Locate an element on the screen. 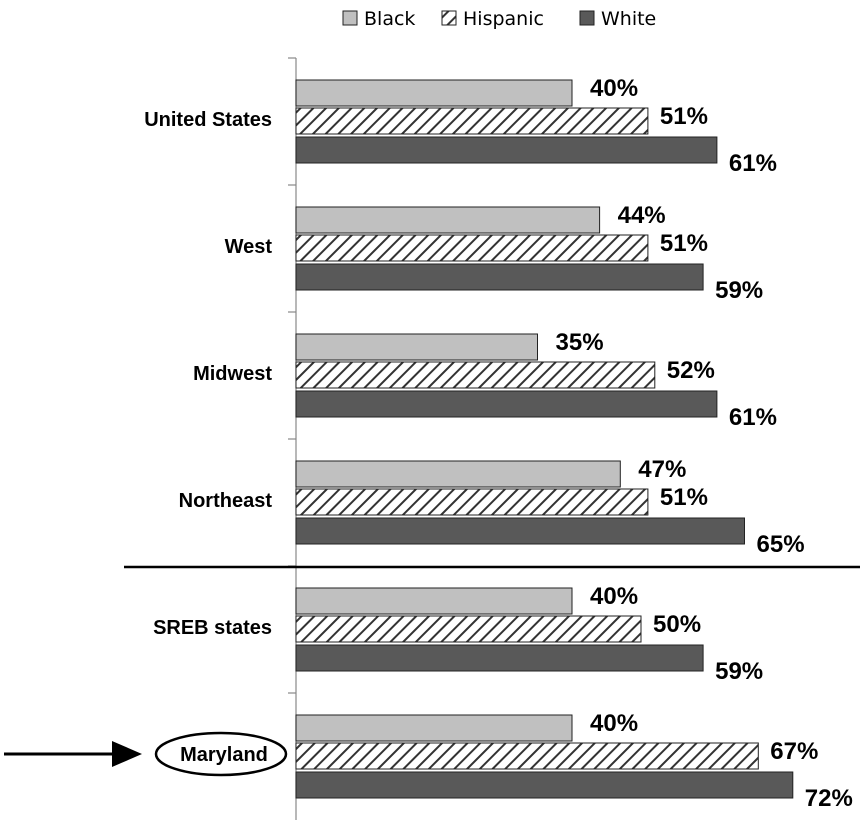 The width and height of the screenshot is (867, 820). bar-northeast-white is located at coordinates (520, 531).